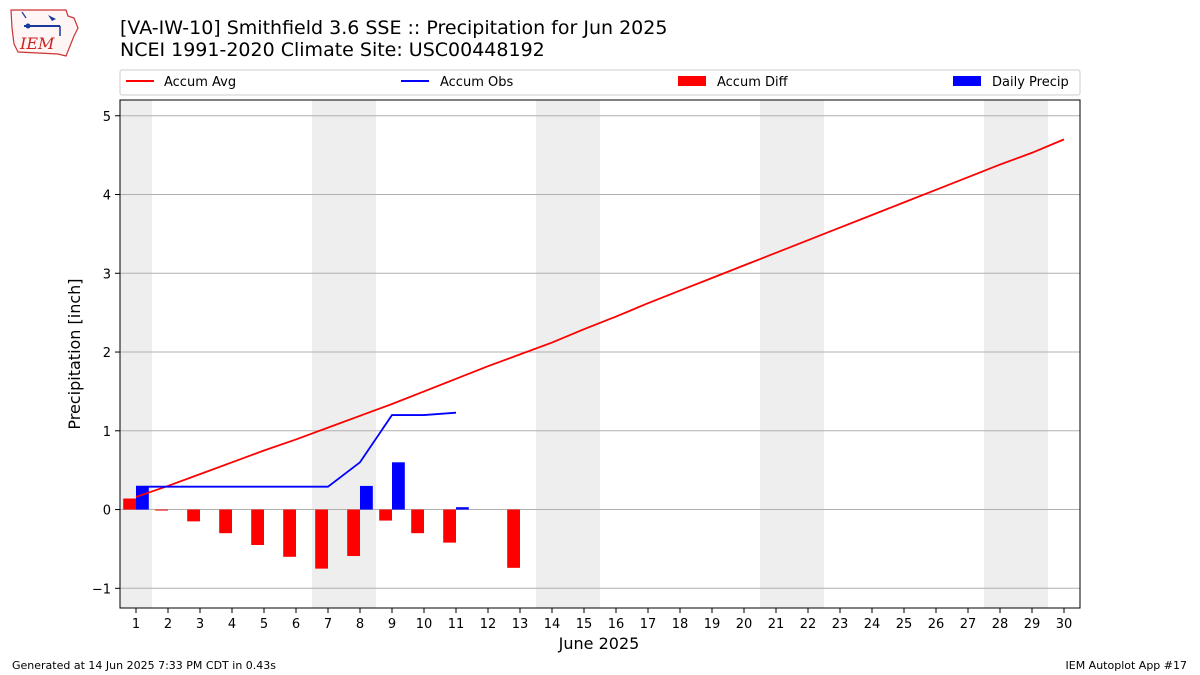 The image size is (1200, 675). I want to click on footer-app-text: IEM Autoplot App #17, so click(1126, 665).